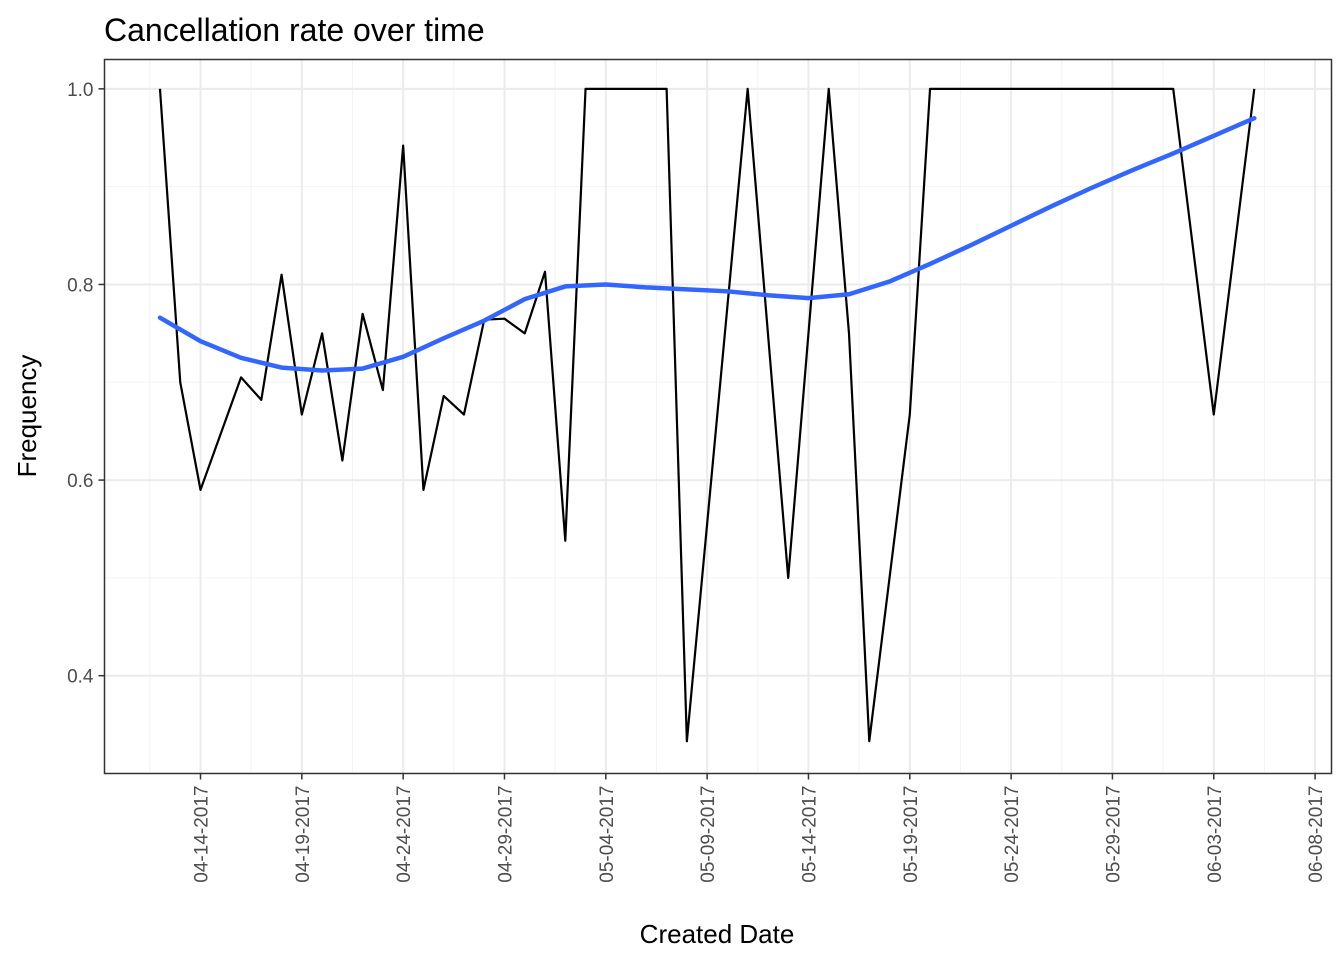 This screenshot has height=960, width=1344. Describe the element at coordinates (708, 834) in the screenshot. I see `x-tick-label: 05-09-2017` at that location.